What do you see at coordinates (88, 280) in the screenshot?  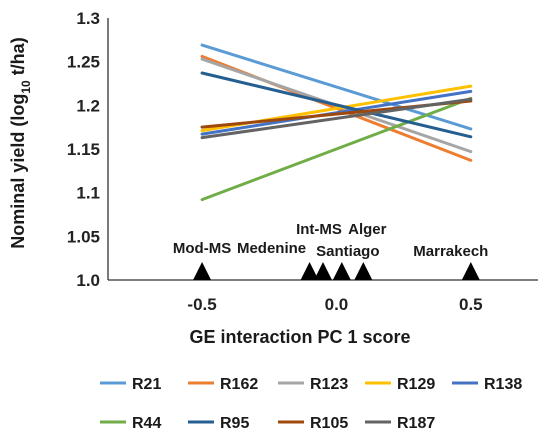 I see `y-tick-label: 1.0` at bounding box center [88, 280].